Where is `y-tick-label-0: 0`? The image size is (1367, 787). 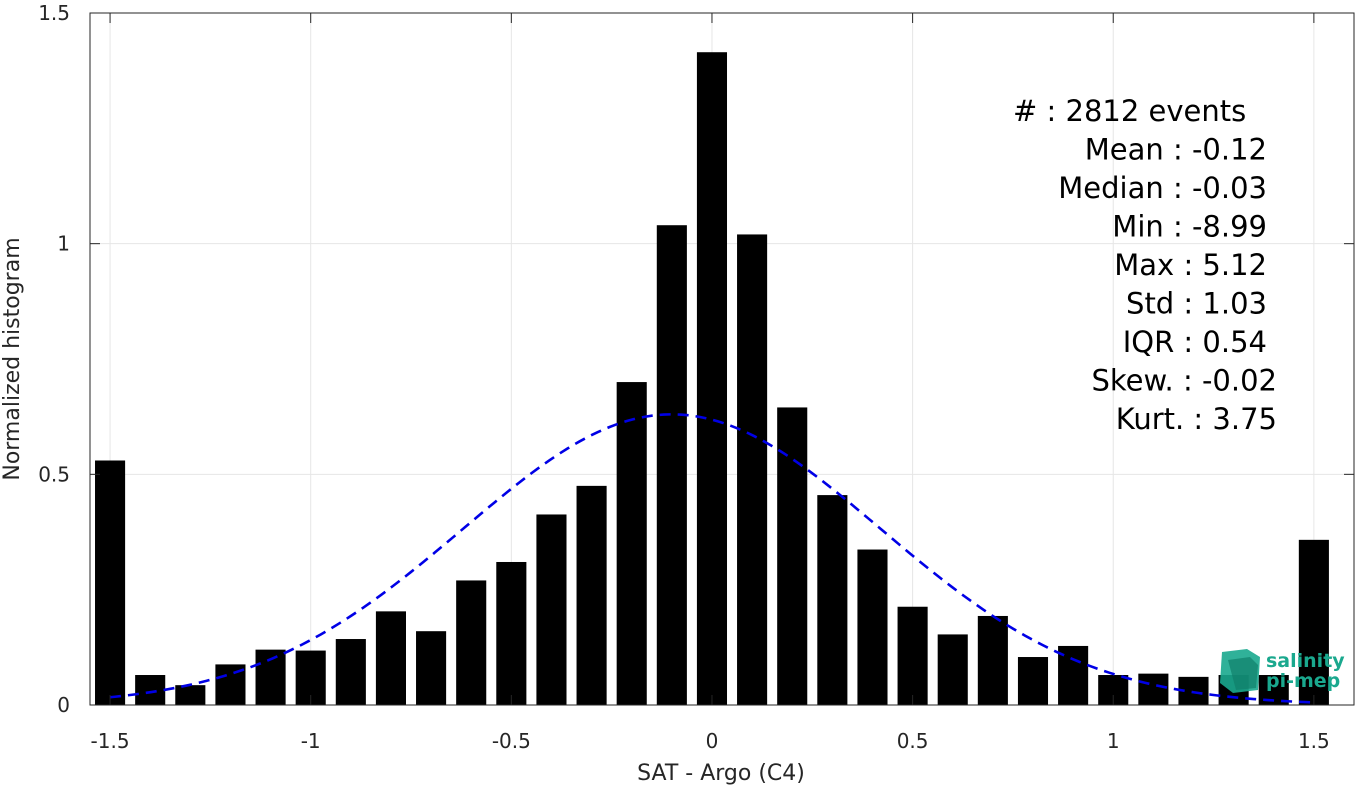 y-tick-label-0: 0 is located at coordinates (63, 705).